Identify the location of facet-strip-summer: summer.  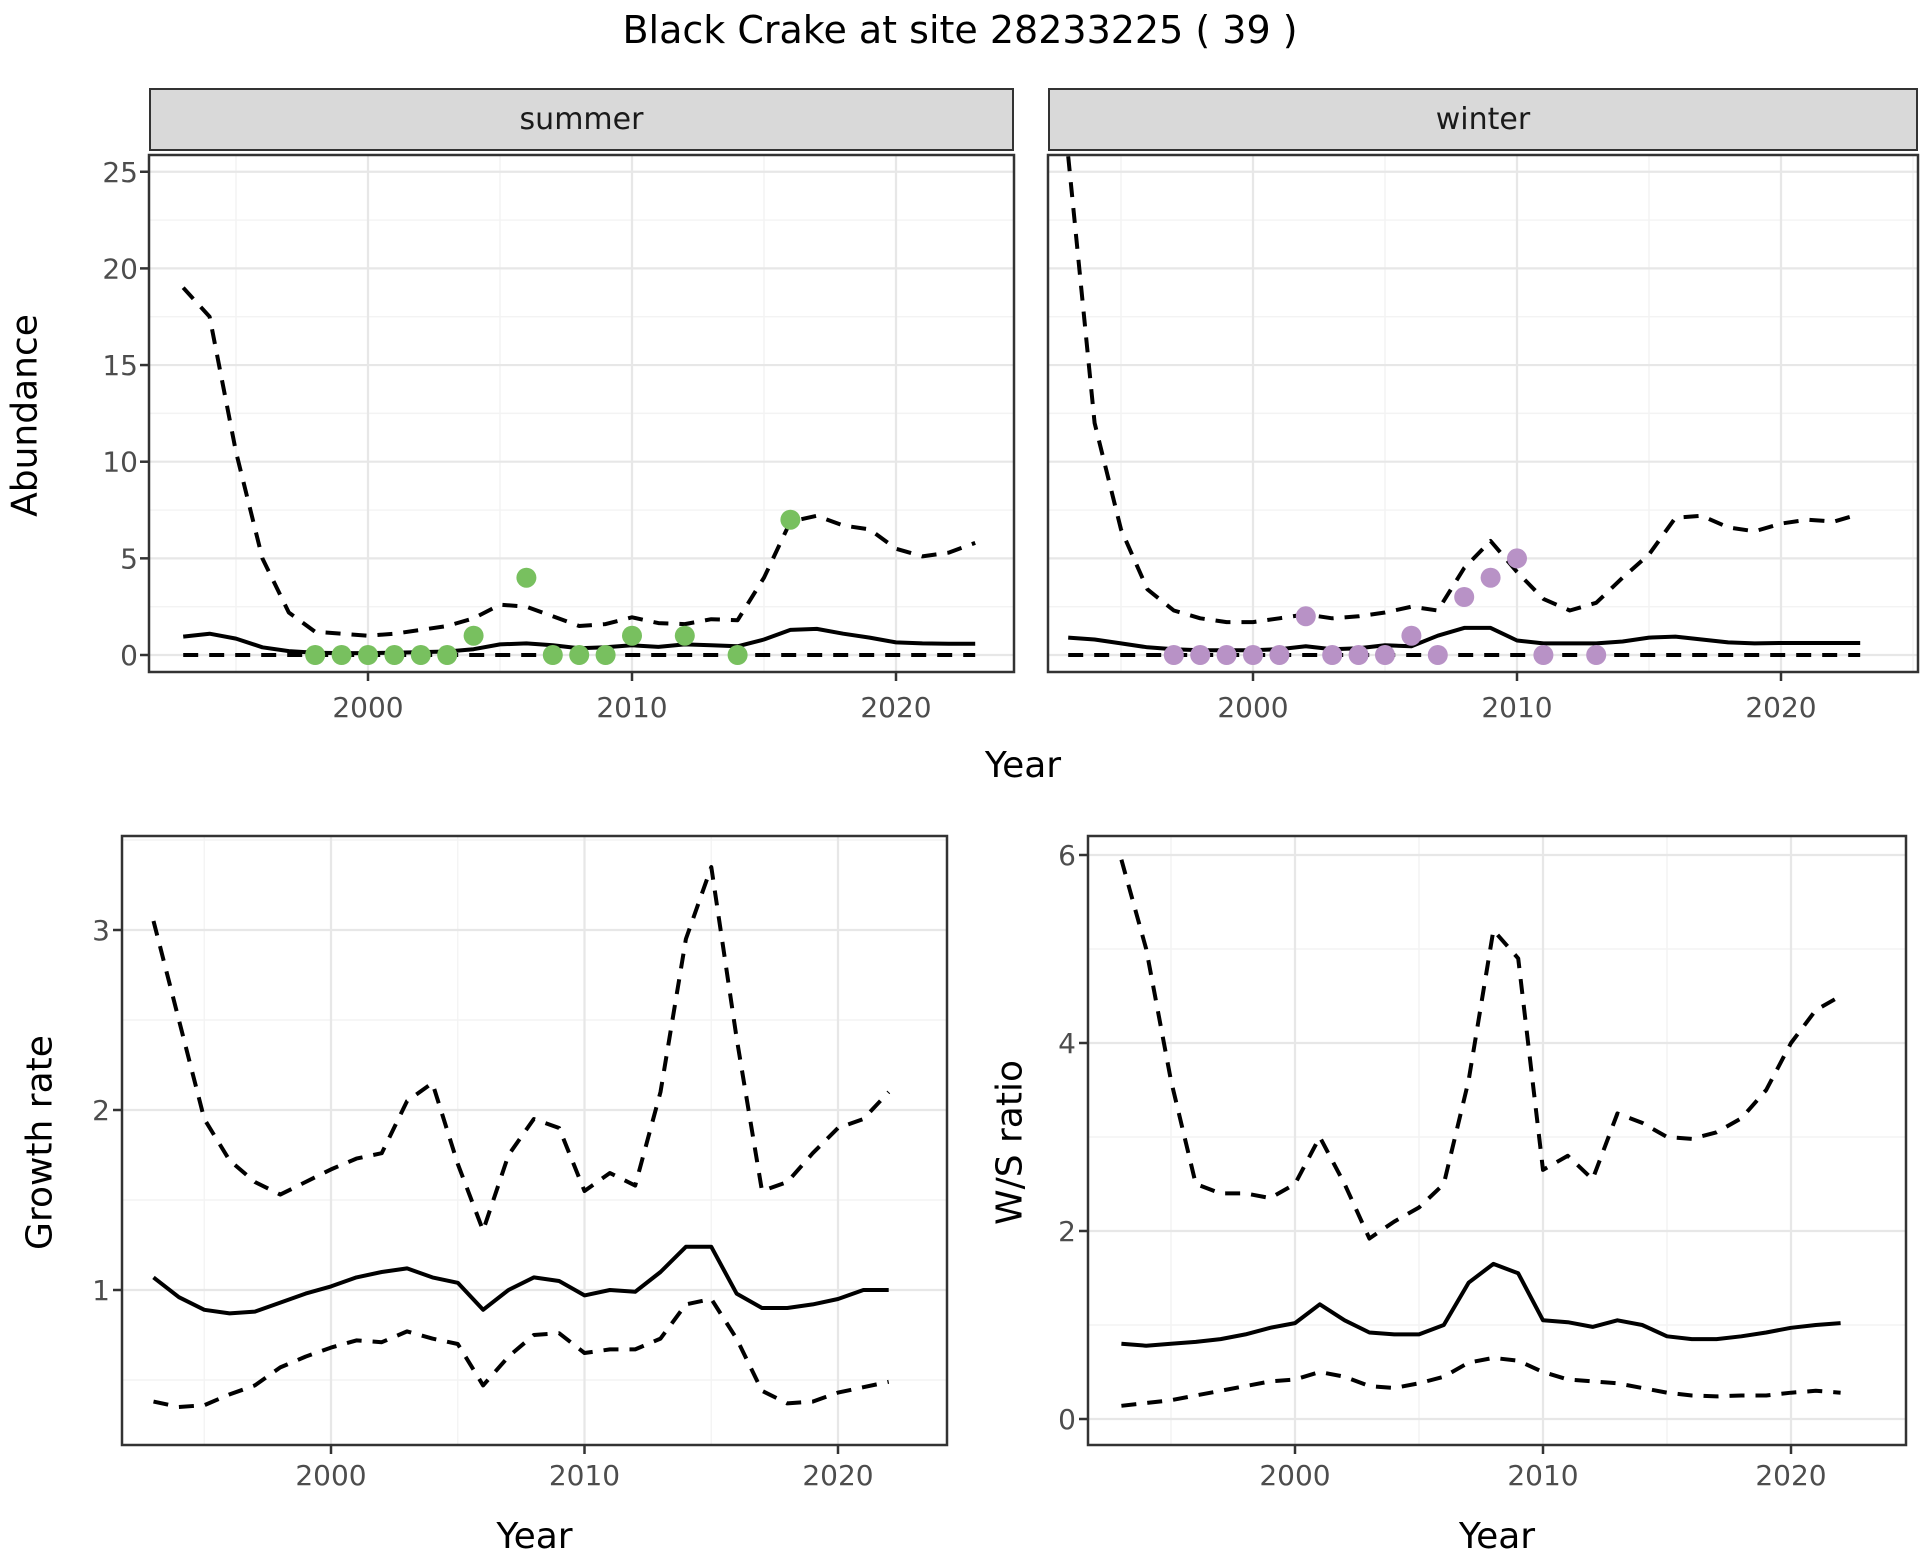
(581, 119).